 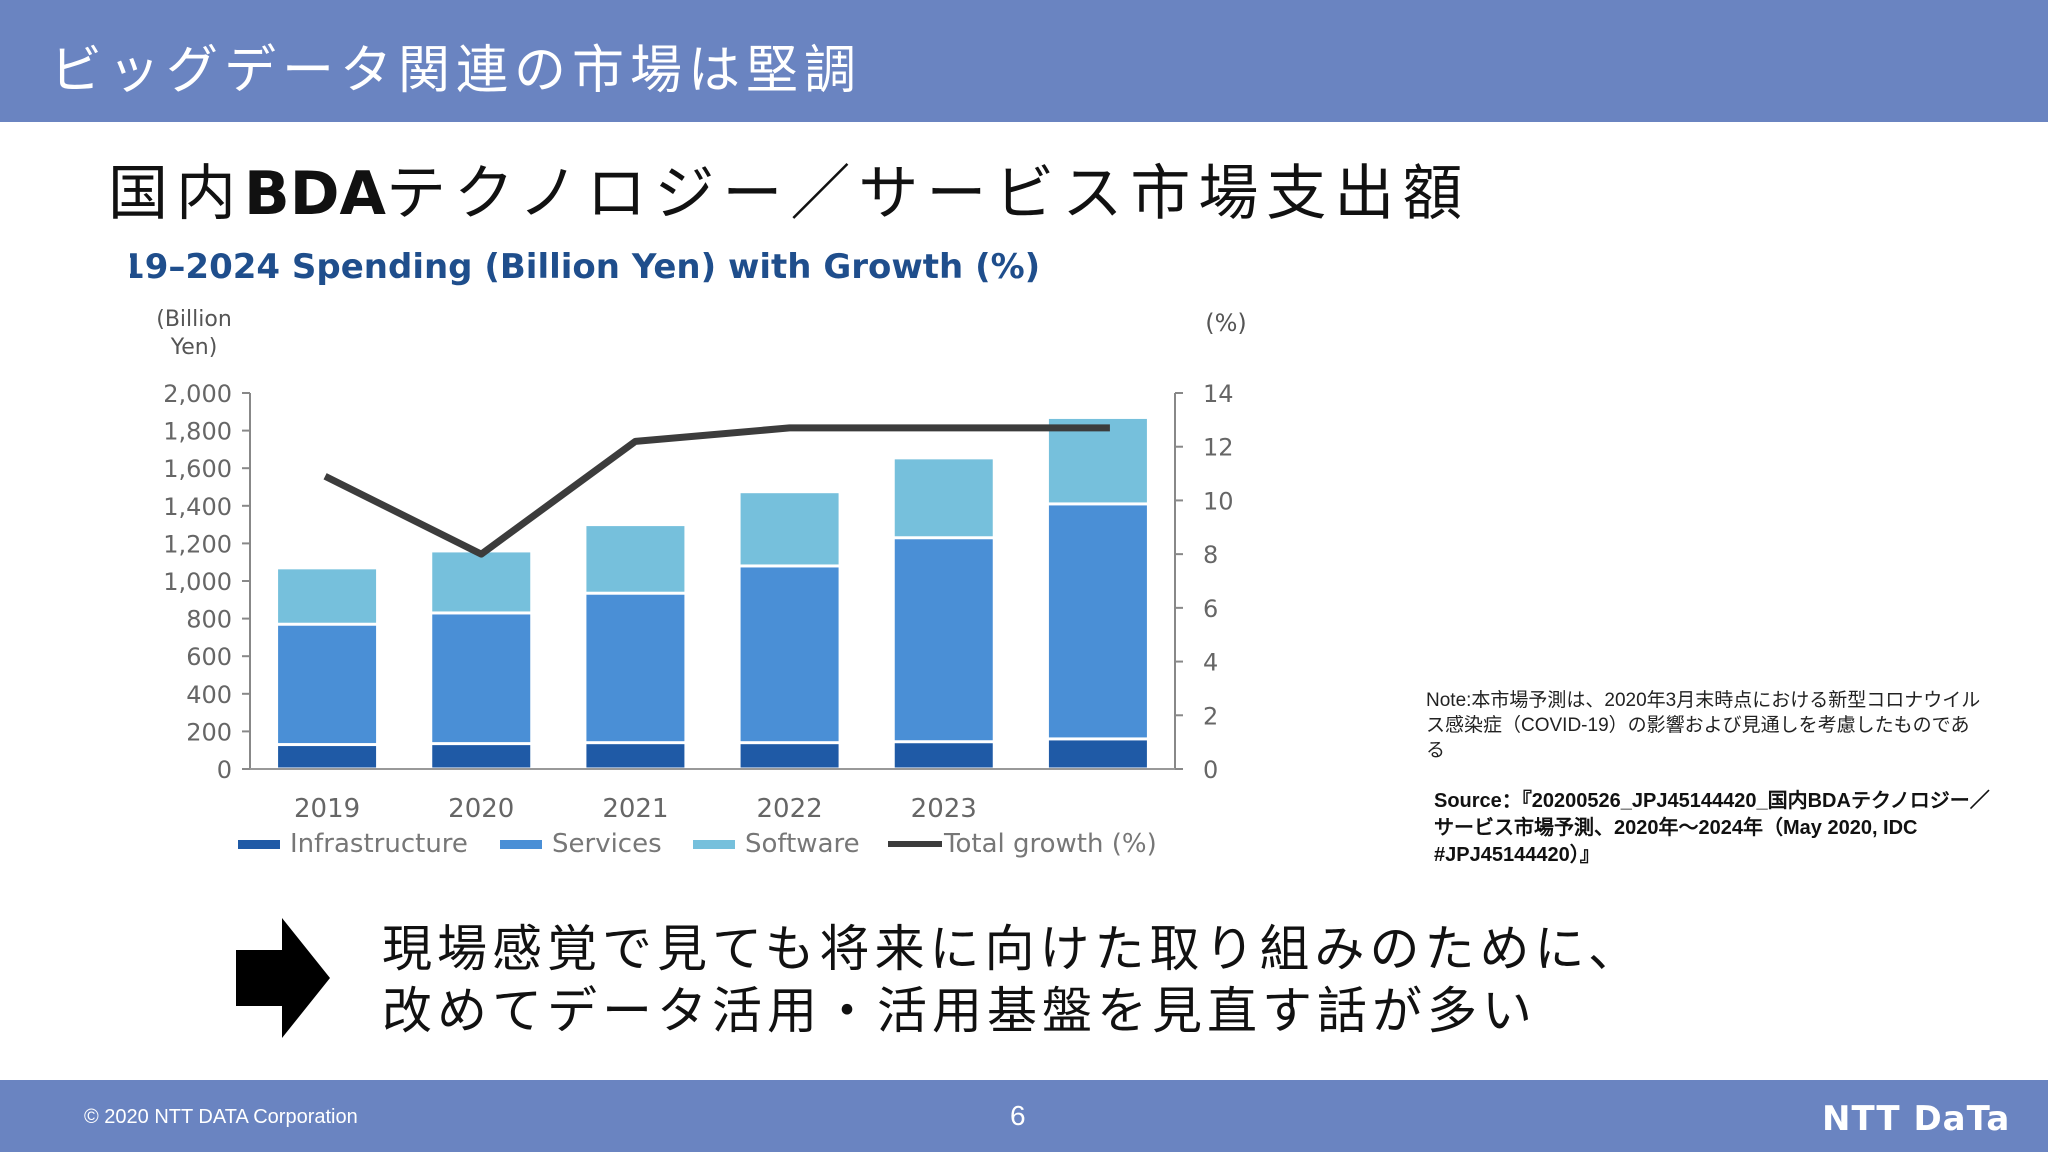 What do you see at coordinates (716, 491) in the screenshot?
I see `growth-line` at bounding box center [716, 491].